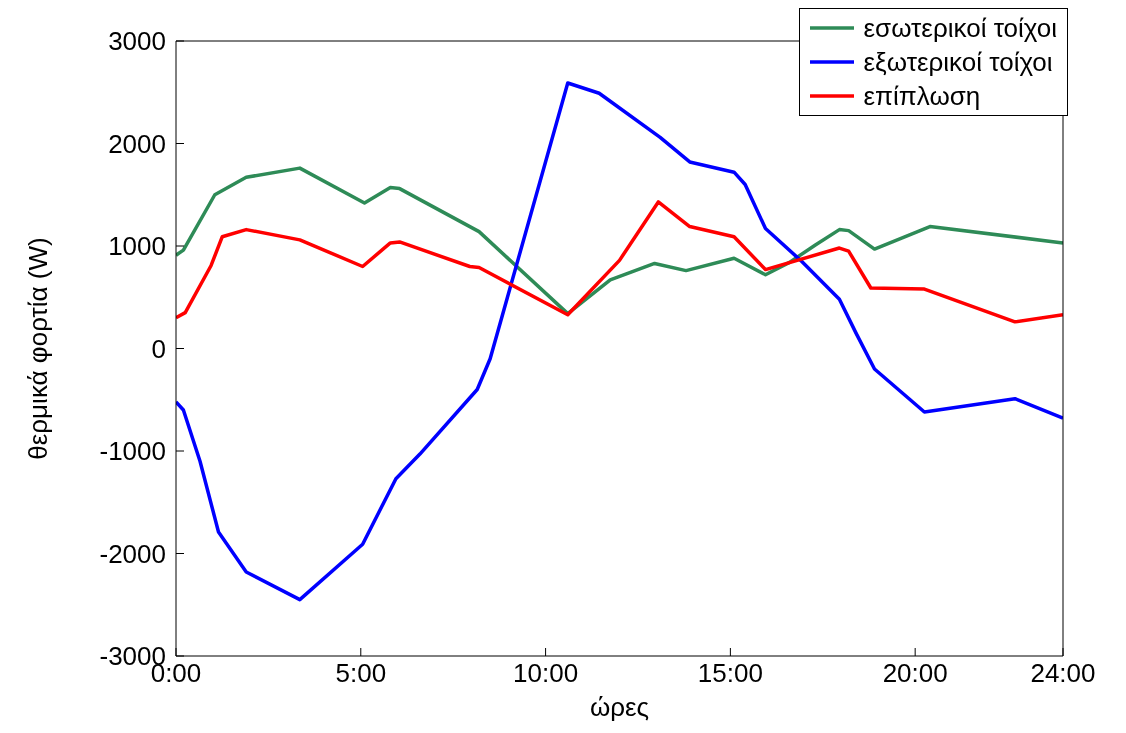  I want to click on line-series, so click(619, 262).